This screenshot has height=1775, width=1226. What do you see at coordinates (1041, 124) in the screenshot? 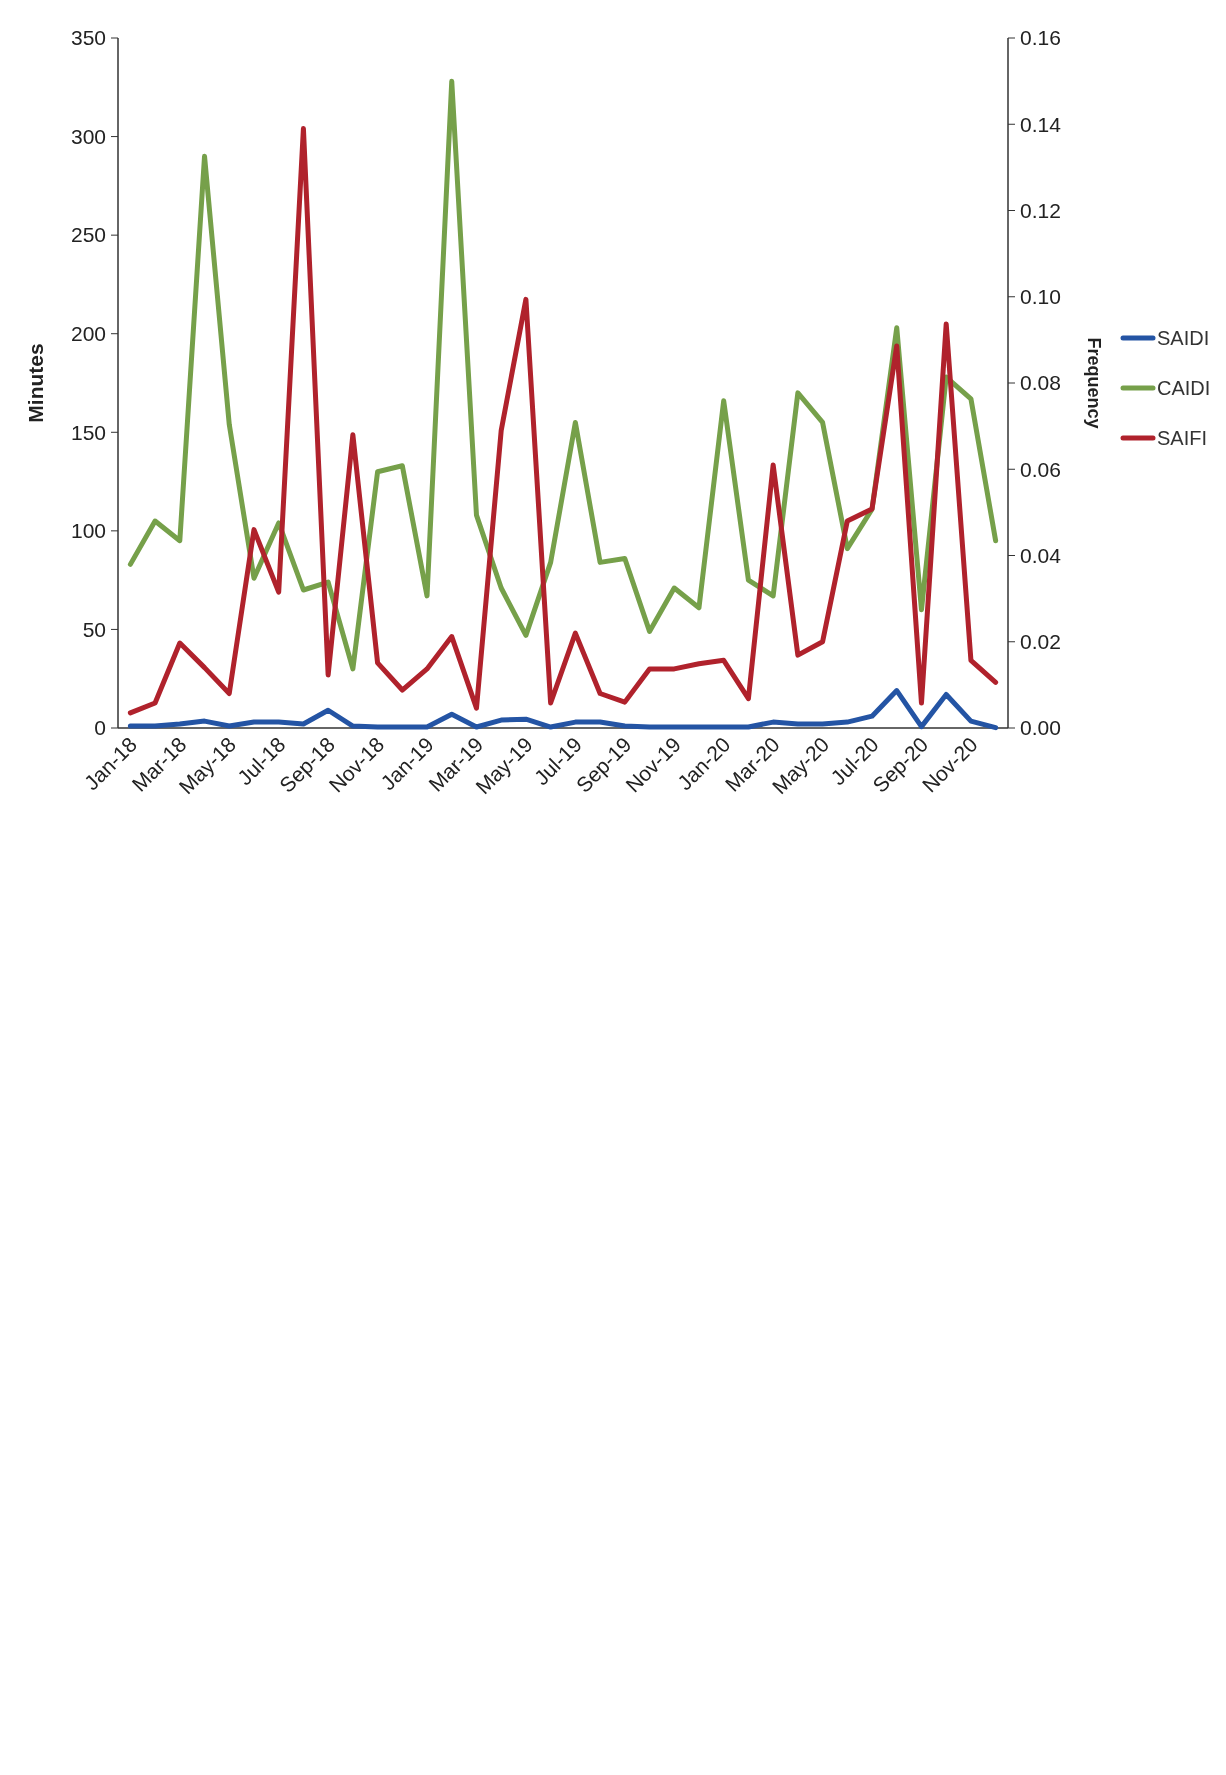
I see `y2-tick-label: 0.14` at bounding box center [1041, 124].